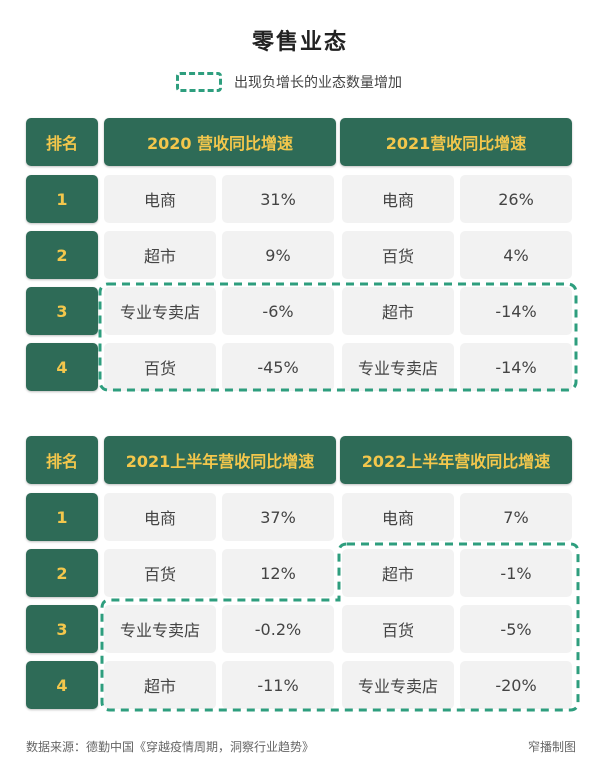 This screenshot has height=774, width=600. Describe the element at coordinates (62, 573) in the screenshot. I see `table2-row2-rank: 2` at that location.